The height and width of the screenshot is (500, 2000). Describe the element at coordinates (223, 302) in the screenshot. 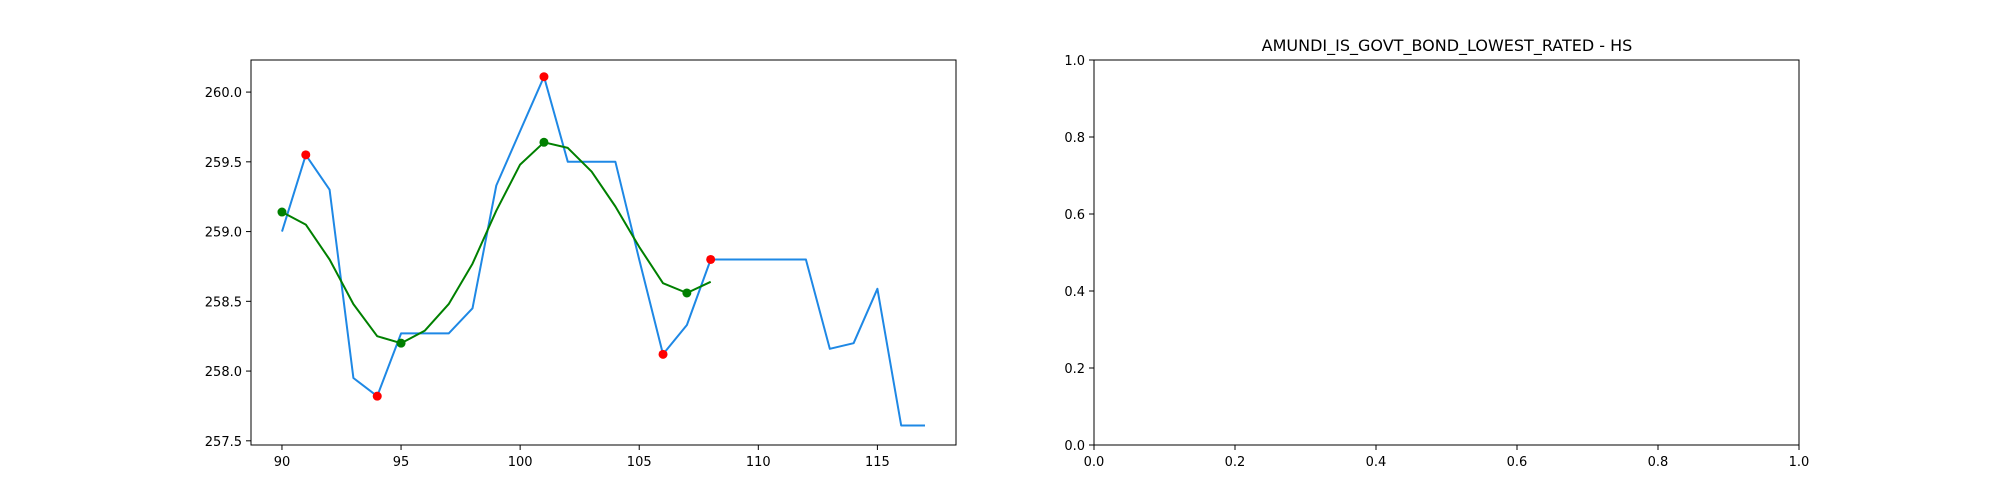

I see `y-tick-label: 258.5` at that location.